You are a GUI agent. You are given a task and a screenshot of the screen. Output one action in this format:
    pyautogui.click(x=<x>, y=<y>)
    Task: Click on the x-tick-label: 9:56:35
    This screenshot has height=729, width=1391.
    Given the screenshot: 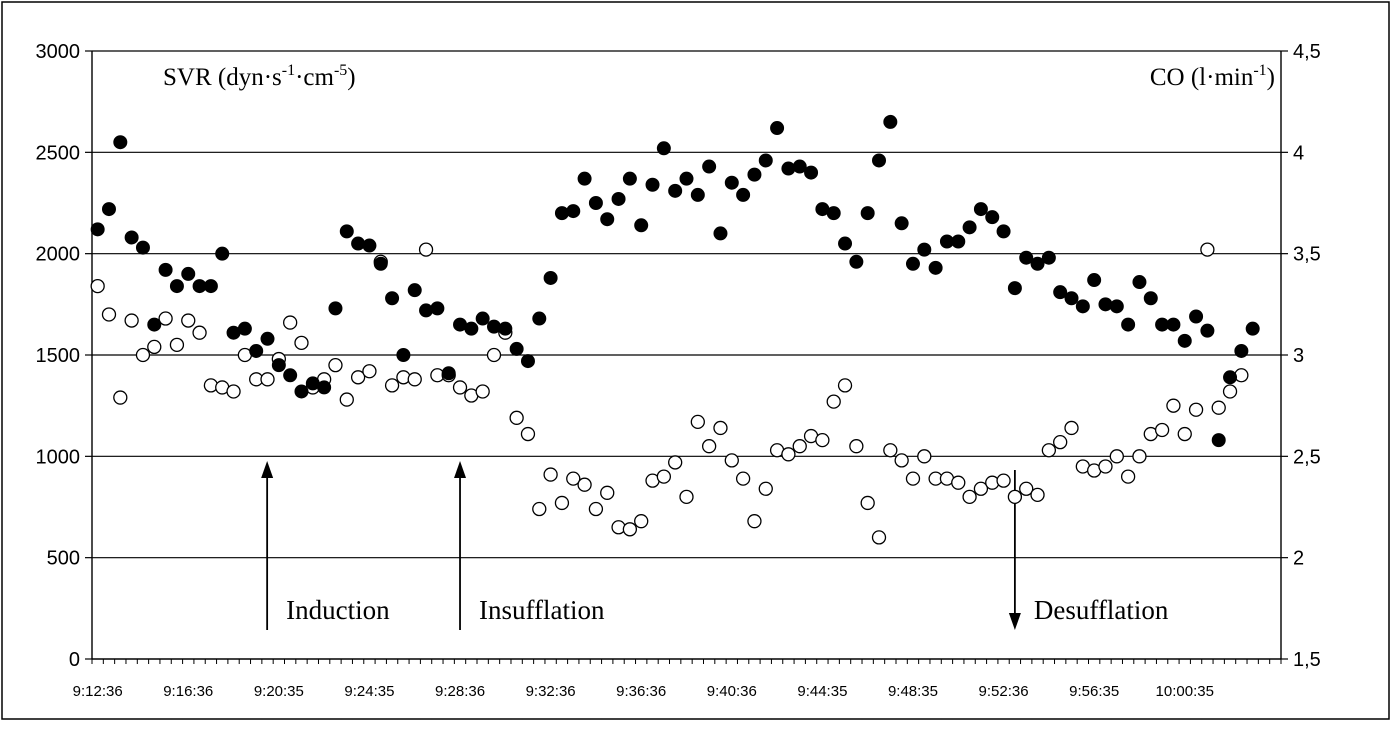 What is the action you would take?
    pyautogui.click(x=1094, y=691)
    